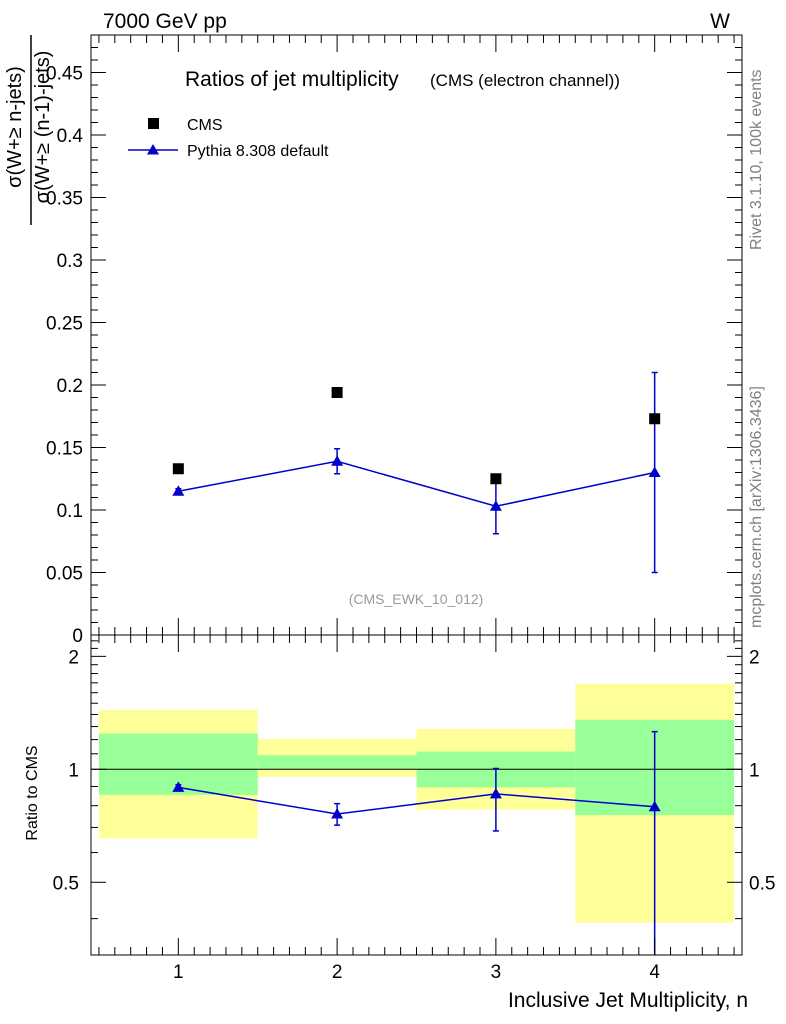 The width and height of the screenshot is (786, 1024). I want to click on mcplots-label: mcplots.cern.ch [arXiv:1306.3436], so click(756, 507).